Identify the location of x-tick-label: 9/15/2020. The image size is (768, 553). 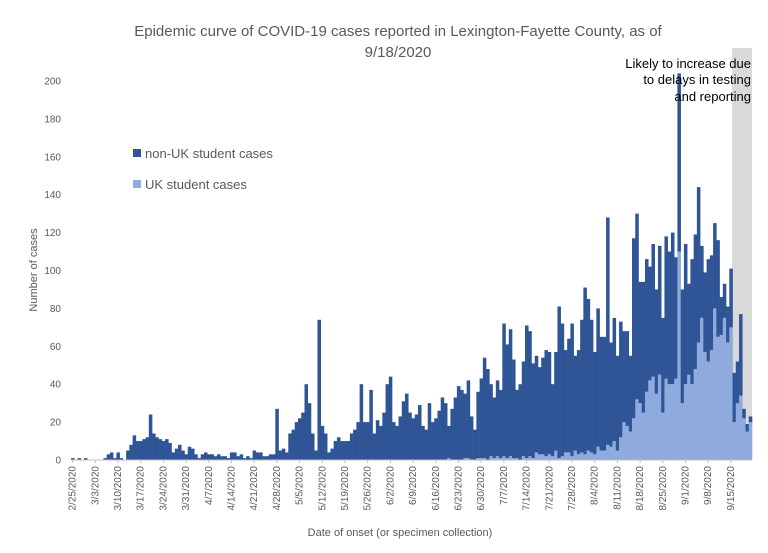
(731, 488).